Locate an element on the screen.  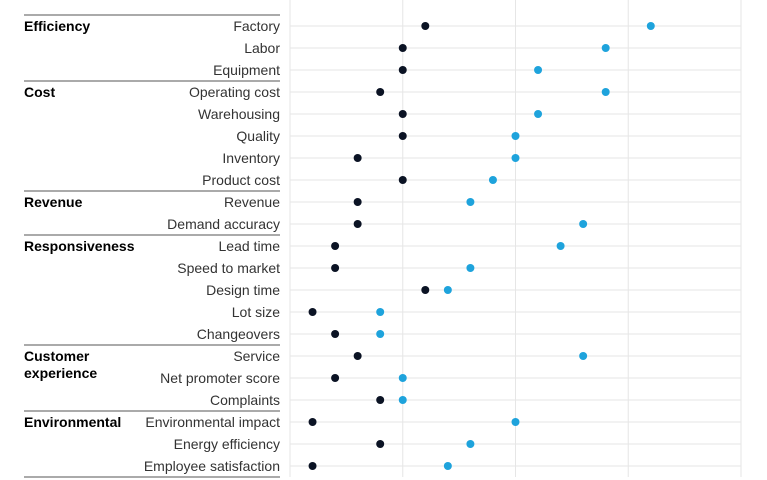
row-label: Equipment is located at coordinates (246, 70).